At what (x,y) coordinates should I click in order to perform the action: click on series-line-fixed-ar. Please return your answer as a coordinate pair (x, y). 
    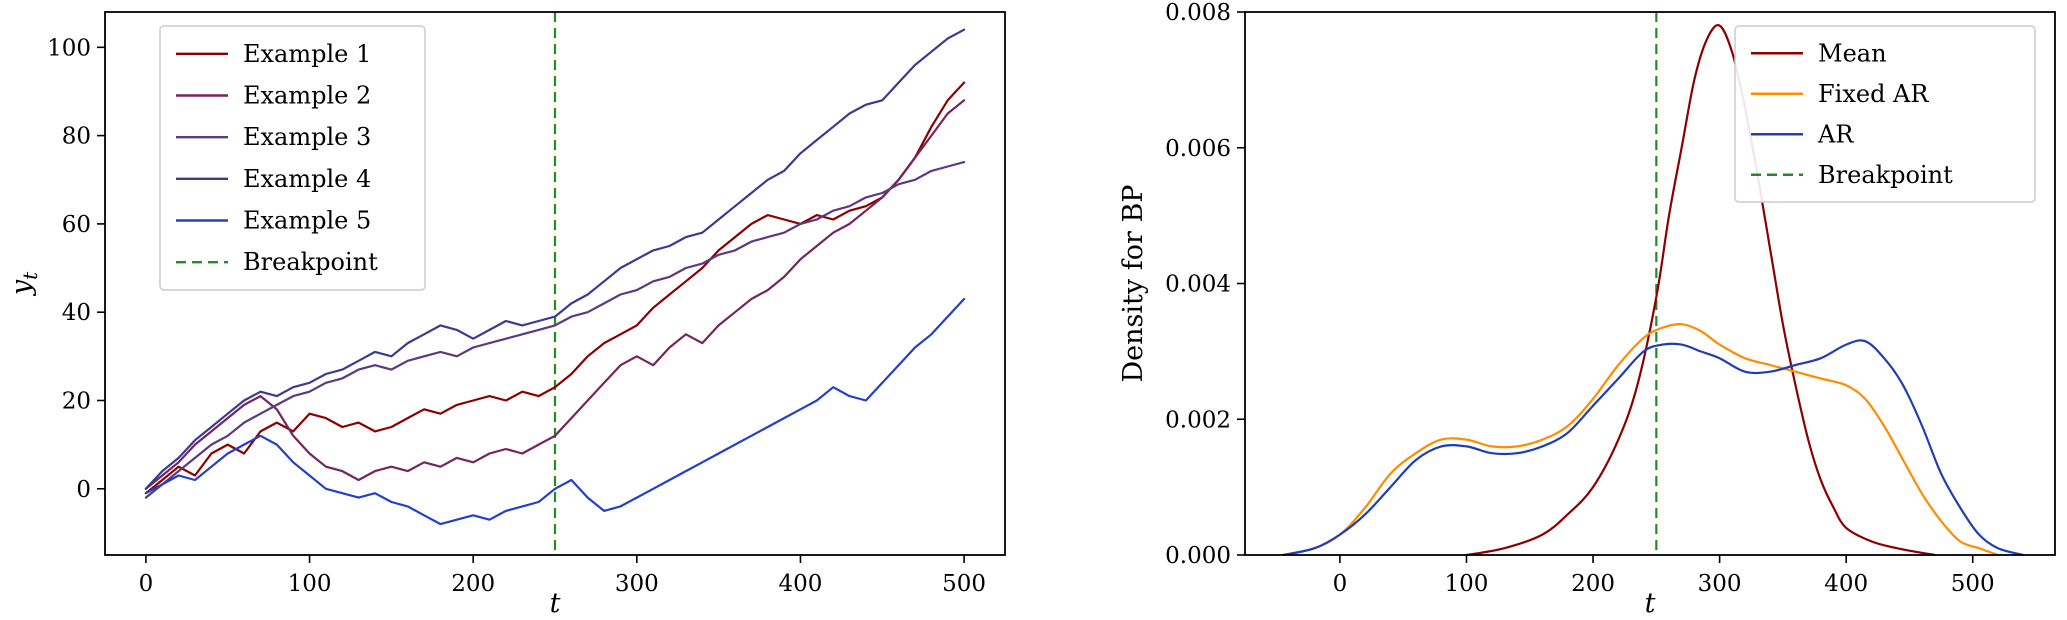
    Looking at the image, I should click on (1640, 440).